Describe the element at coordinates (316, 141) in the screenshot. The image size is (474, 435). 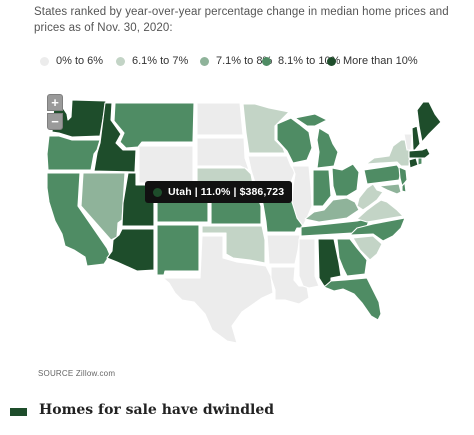
I see `state-michigan` at that location.